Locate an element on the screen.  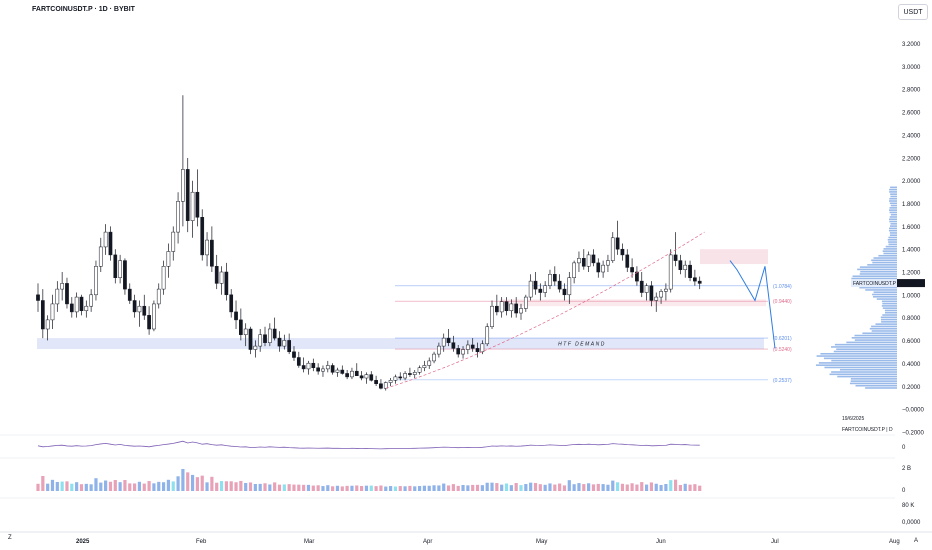
htf-demand-zone is located at coordinates (400, 344).